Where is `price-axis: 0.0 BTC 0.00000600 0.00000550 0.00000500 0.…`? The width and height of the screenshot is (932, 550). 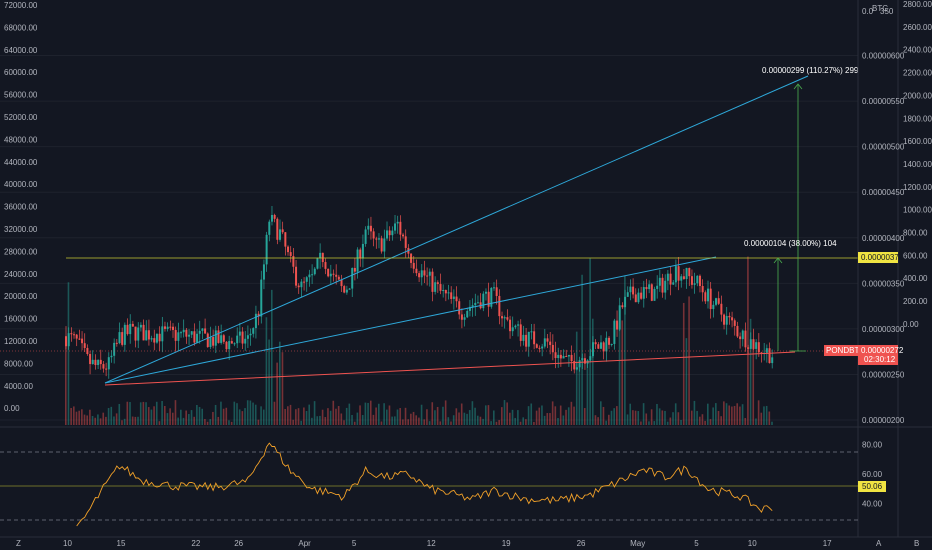 price-axis: 0.0 BTC 0.00000600 0.00000550 0.00000500 0.… is located at coordinates (883, 214).